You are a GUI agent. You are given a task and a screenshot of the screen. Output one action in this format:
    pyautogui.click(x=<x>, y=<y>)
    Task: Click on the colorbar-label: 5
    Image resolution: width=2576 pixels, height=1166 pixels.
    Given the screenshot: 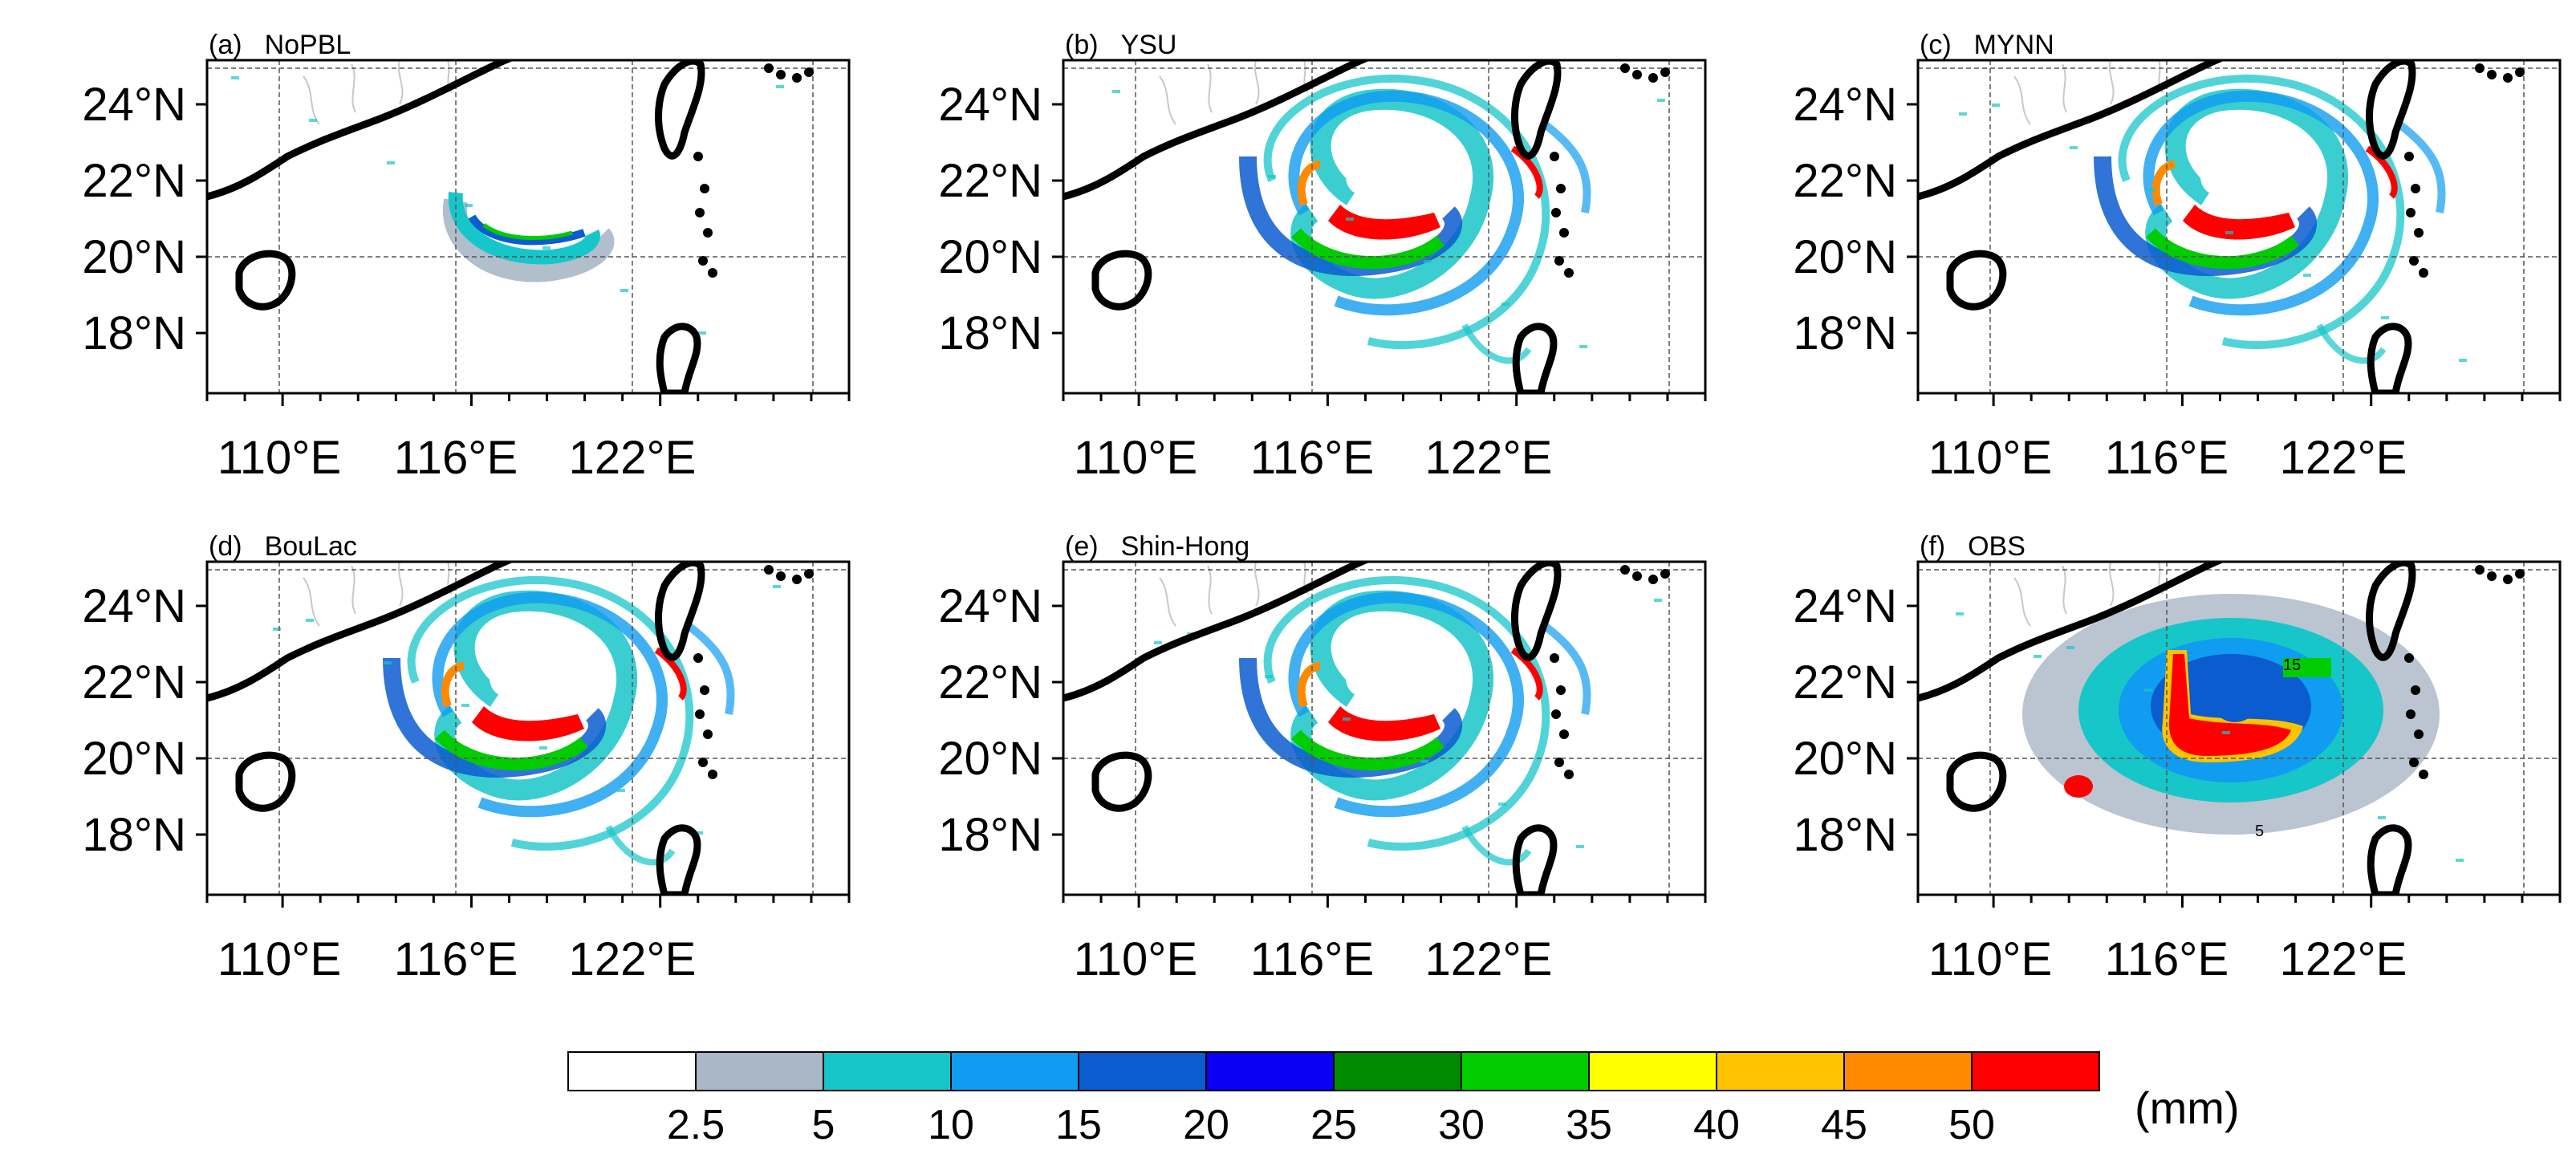 What is the action you would take?
    pyautogui.click(x=823, y=1125)
    